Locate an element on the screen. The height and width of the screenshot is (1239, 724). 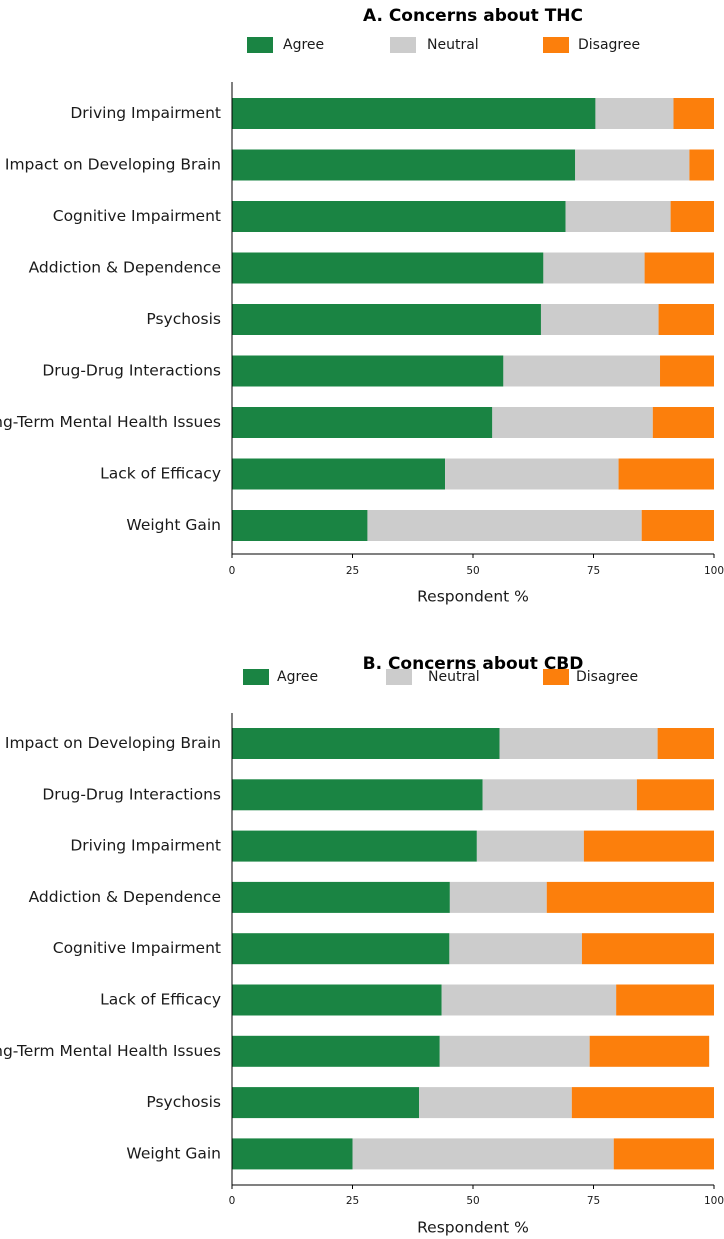
category-label: Cognitive Impairment is located at coordinates (137, 948).